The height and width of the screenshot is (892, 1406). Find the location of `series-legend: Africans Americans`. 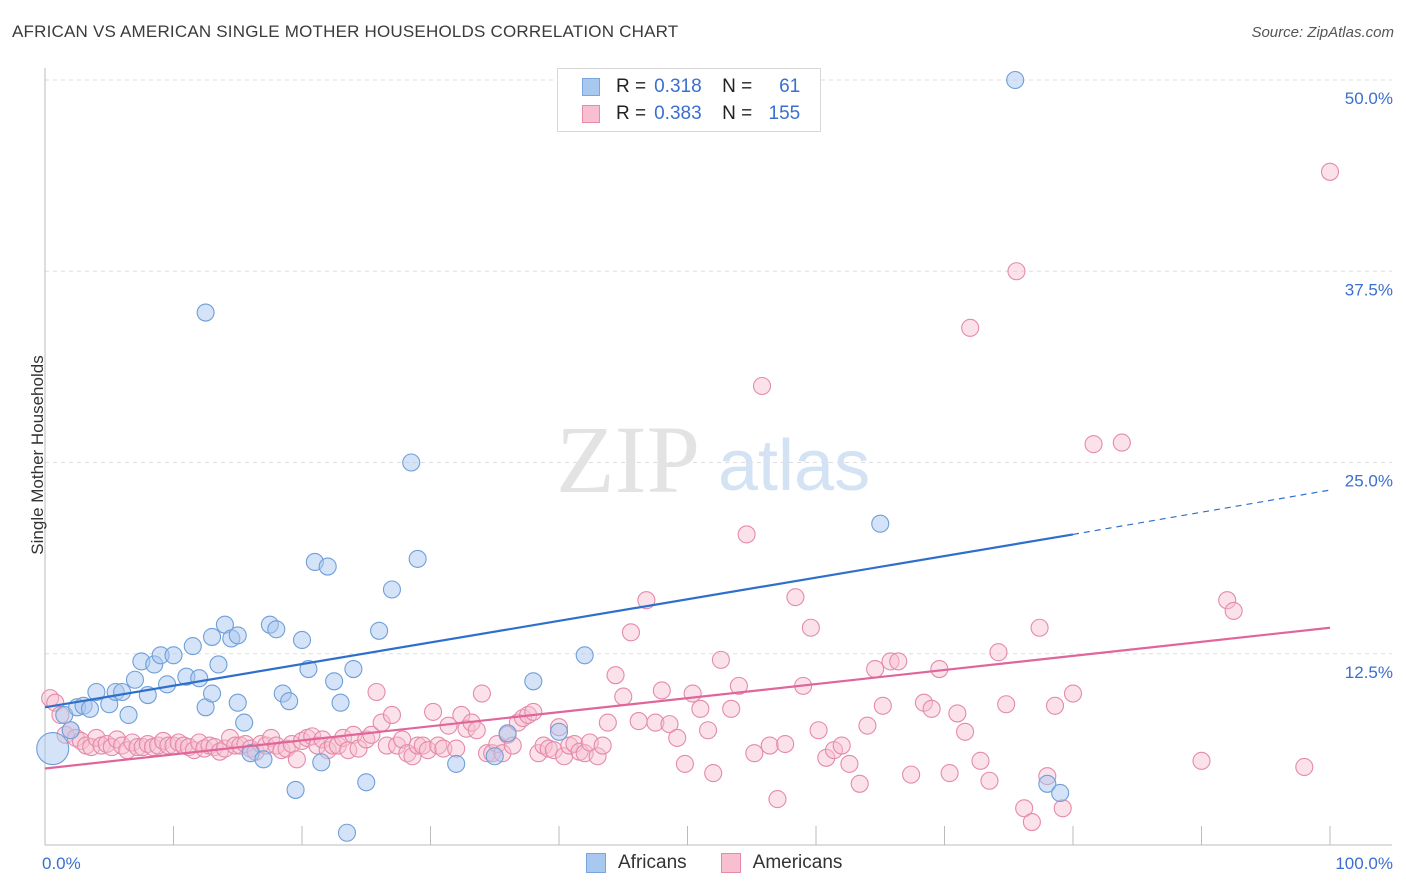

series-legend: Africans Americans is located at coordinates (731, 863).